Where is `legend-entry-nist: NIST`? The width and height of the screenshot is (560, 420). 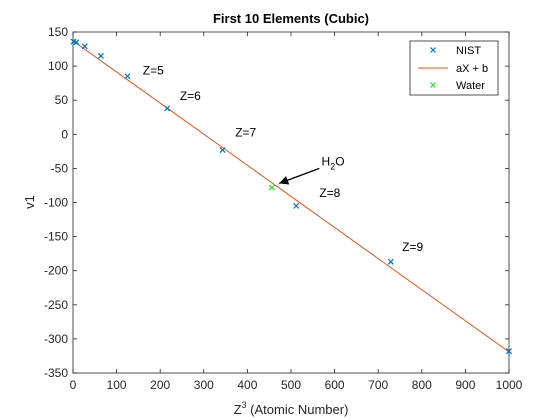 legend-entry-nist: NIST is located at coordinates (455, 51).